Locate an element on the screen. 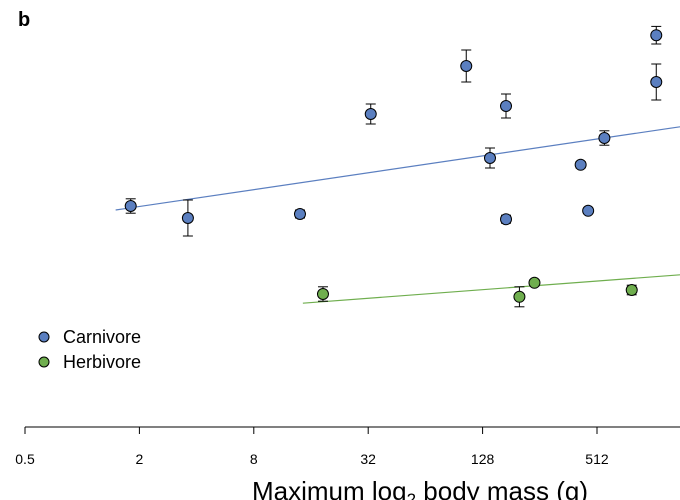 The image size is (680, 500). x-axis-title: Maximum log2 body mass (g) is located at coordinates (420, 488).